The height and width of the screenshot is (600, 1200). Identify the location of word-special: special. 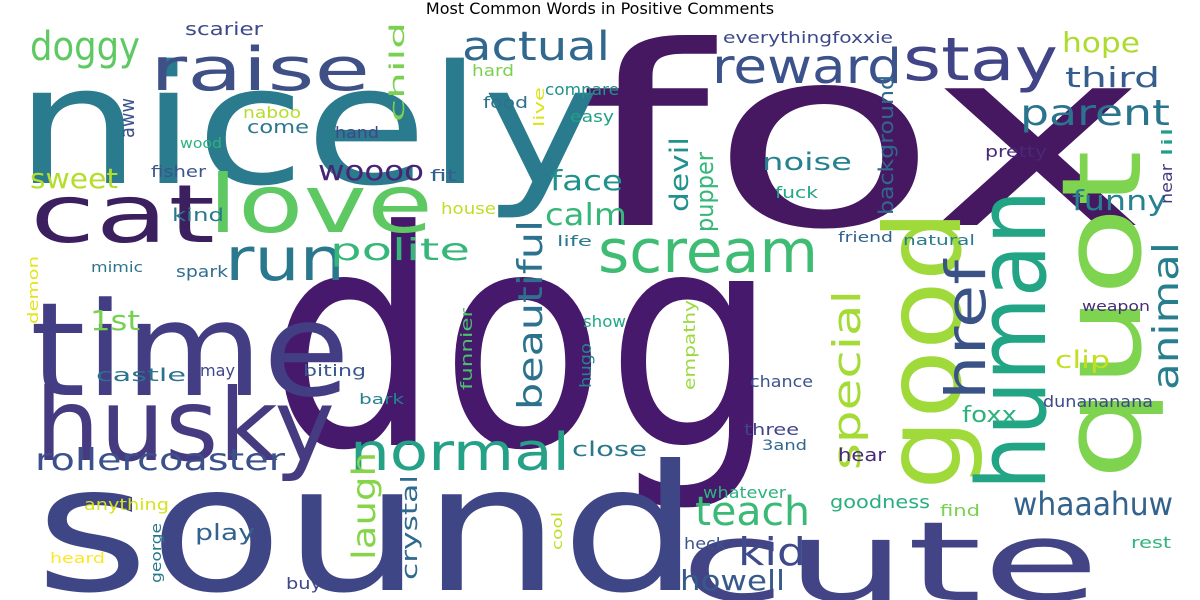
(847, 380).